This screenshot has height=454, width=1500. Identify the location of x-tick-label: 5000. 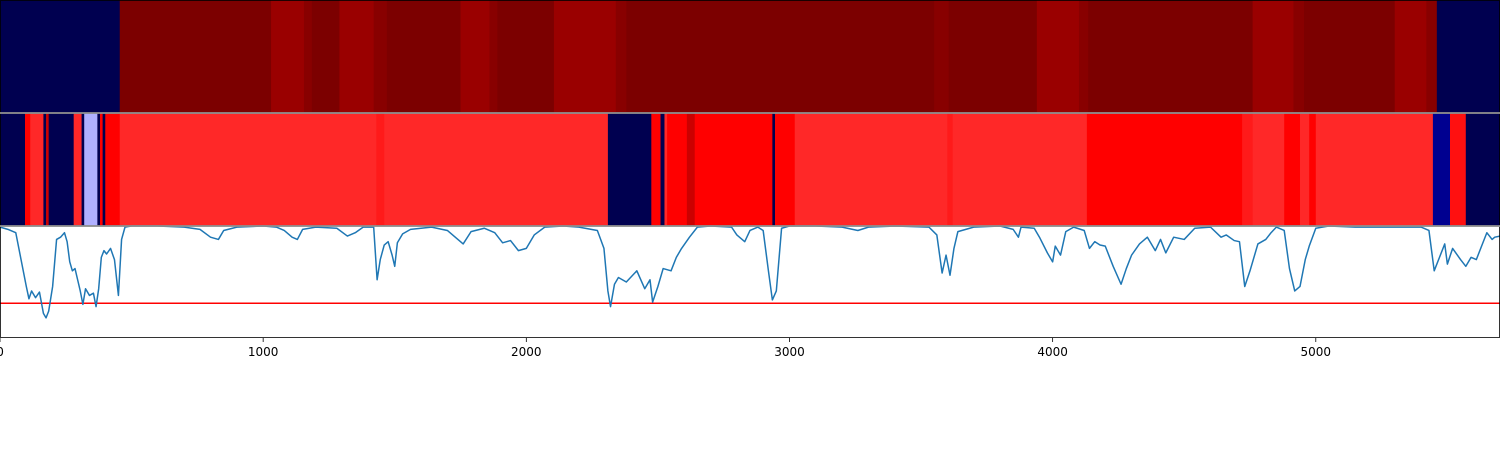
(1316, 352).